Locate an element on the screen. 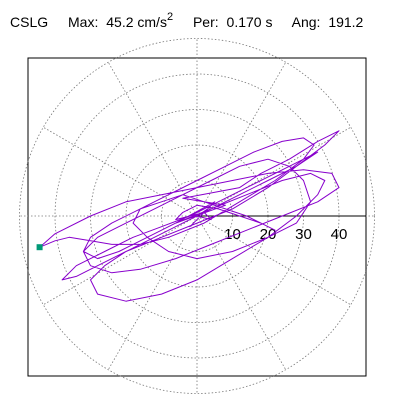 This screenshot has width=400, height=400. max-label: Max: is located at coordinates (83, 22).